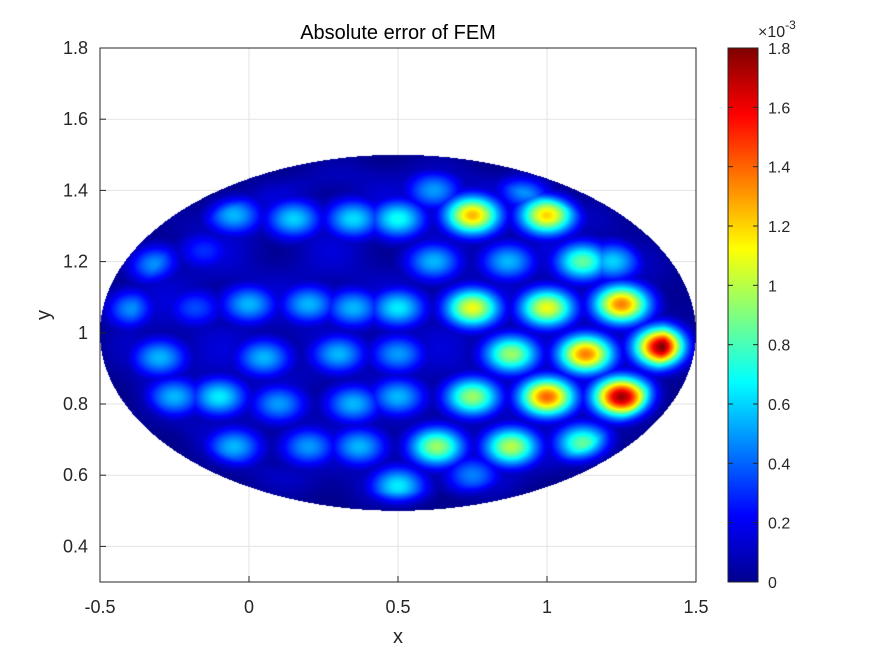 The height and width of the screenshot is (661, 875). Describe the element at coordinates (772, 583) in the screenshot. I see `colorbar-tick-label: 0` at that location.